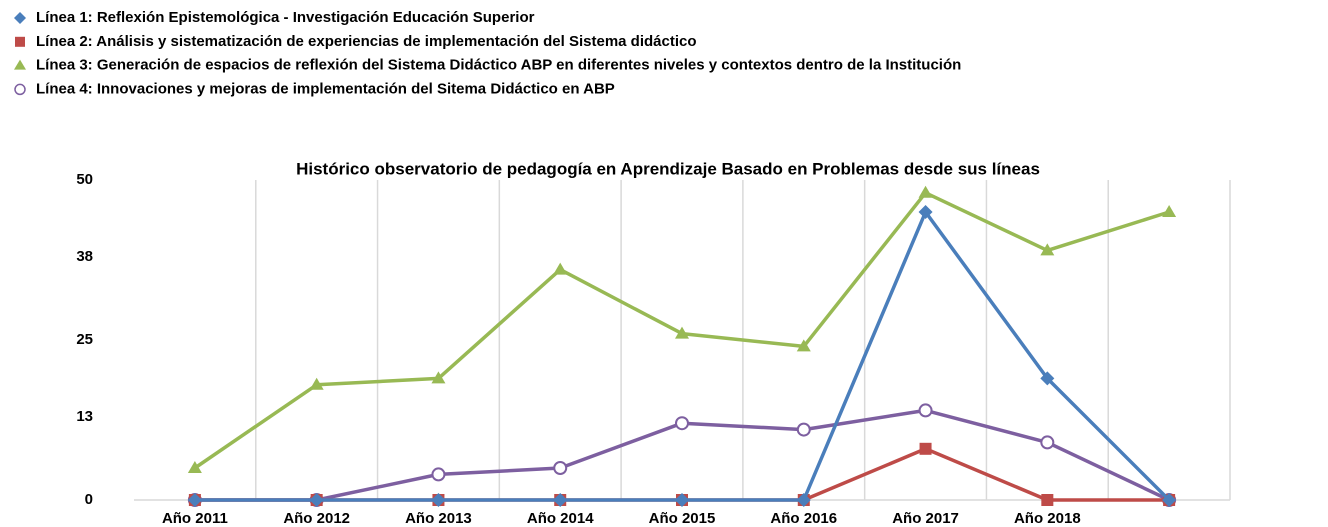 The height and width of the screenshot is (527, 1328). What do you see at coordinates (84, 339) in the screenshot?
I see `y-tick-label: 25` at bounding box center [84, 339].